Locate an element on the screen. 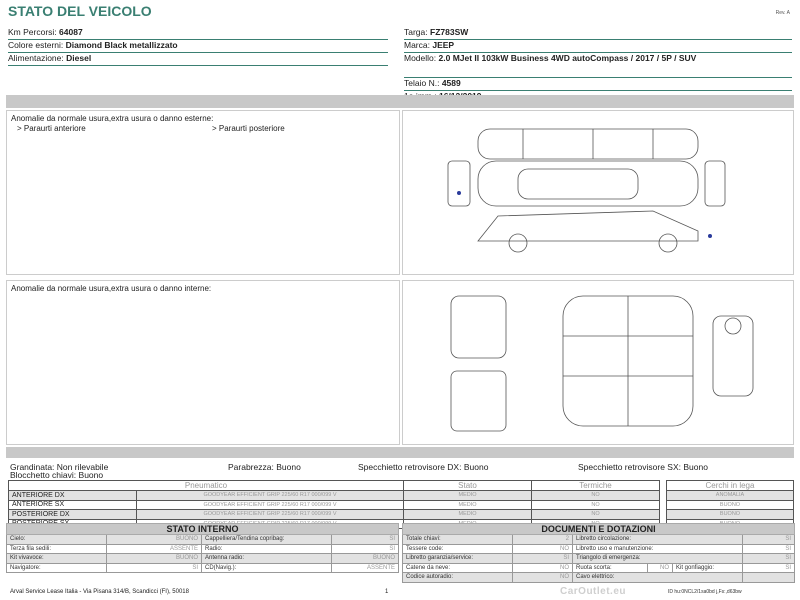 The height and width of the screenshot is (600, 800). field-value is located at coordinates (768, 577).